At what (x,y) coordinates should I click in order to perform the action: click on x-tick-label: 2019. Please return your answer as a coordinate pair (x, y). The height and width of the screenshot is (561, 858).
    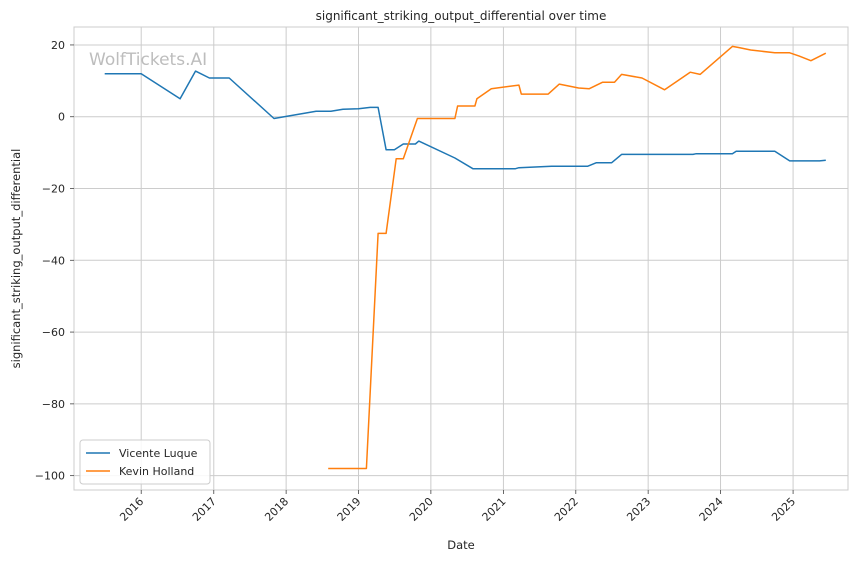
    Looking at the image, I should click on (349, 509).